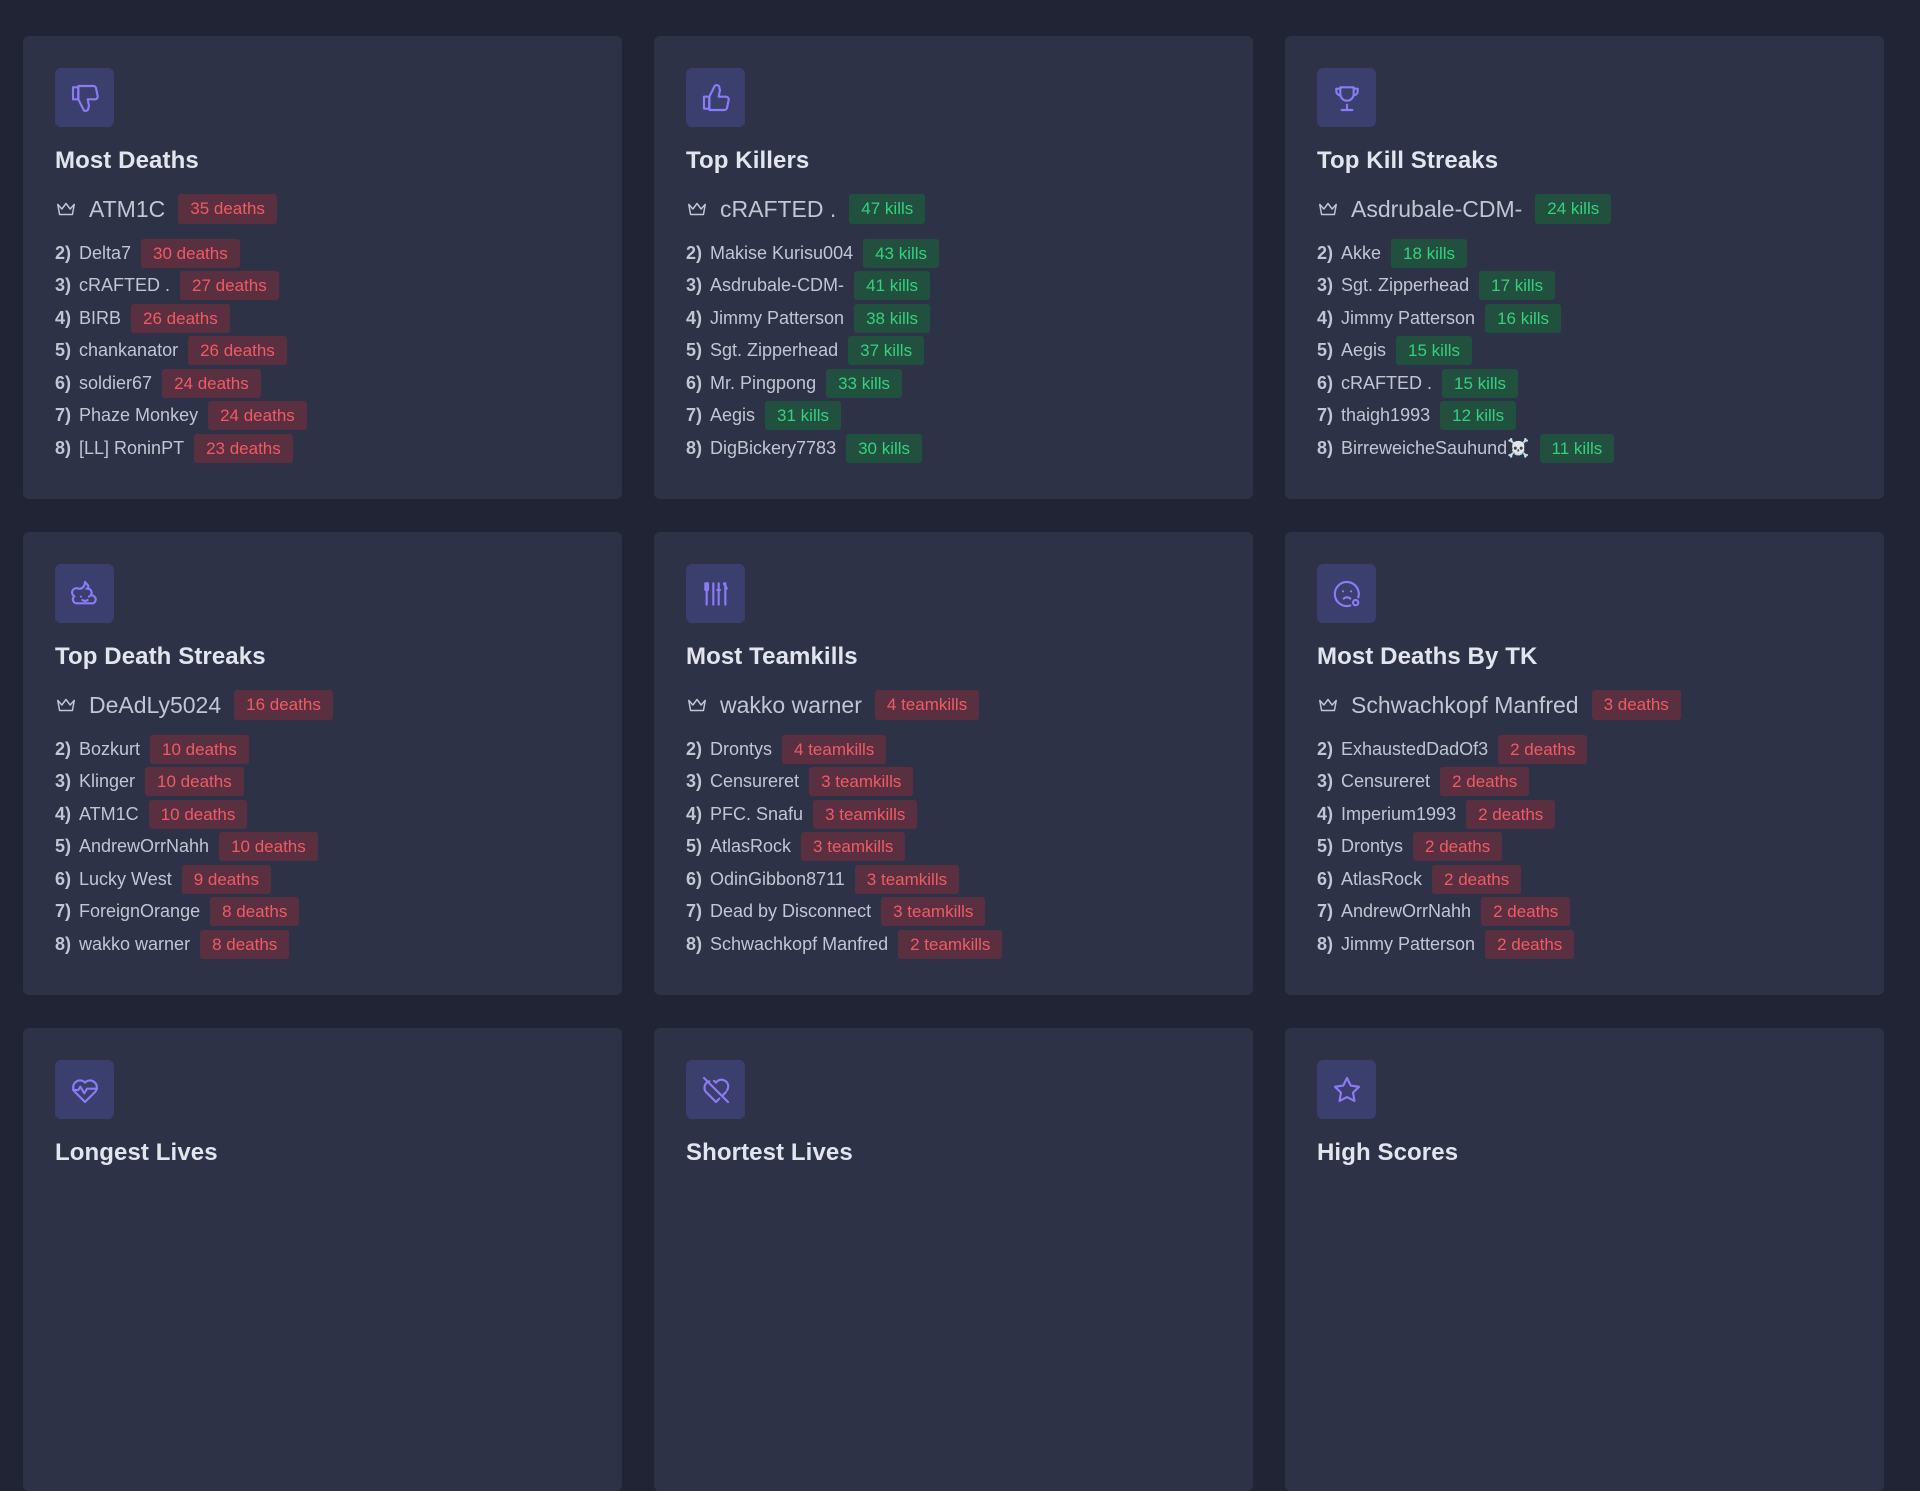 This screenshot has width=1920, height=1491. What do you see at coordinates (1388, 1152) in the screenshot?
I see `card-title: High Scores` at bounding box center [1388, 1152].